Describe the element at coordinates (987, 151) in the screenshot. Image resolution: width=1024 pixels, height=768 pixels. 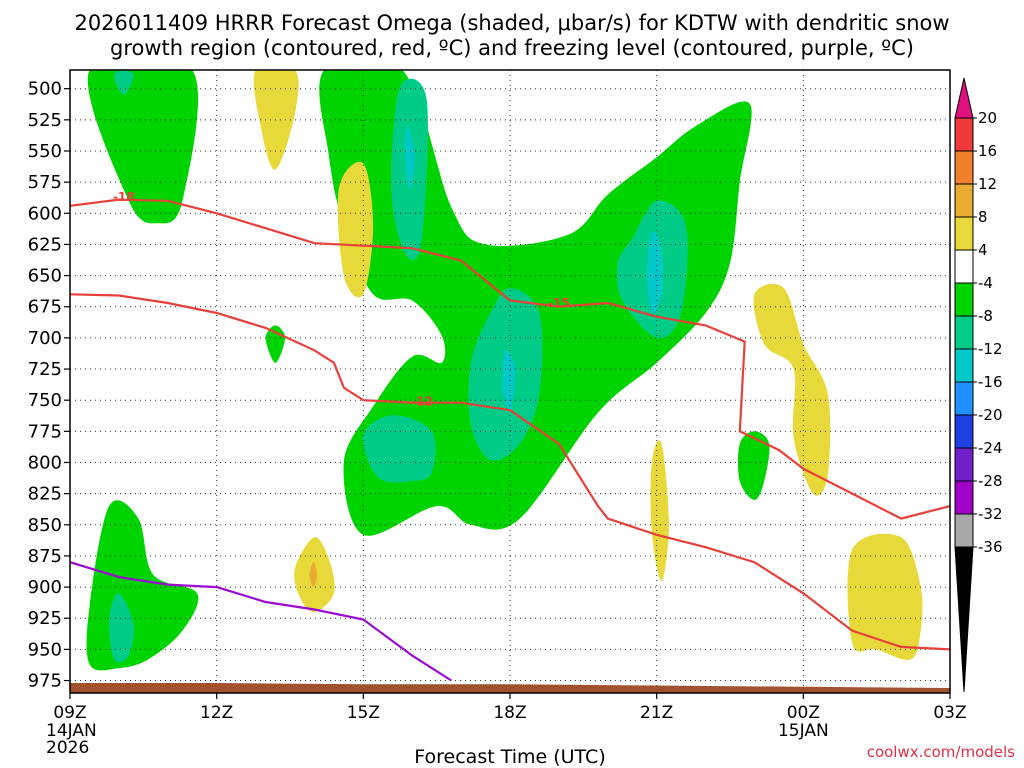
I see `colorbar-label: 16` at that location.